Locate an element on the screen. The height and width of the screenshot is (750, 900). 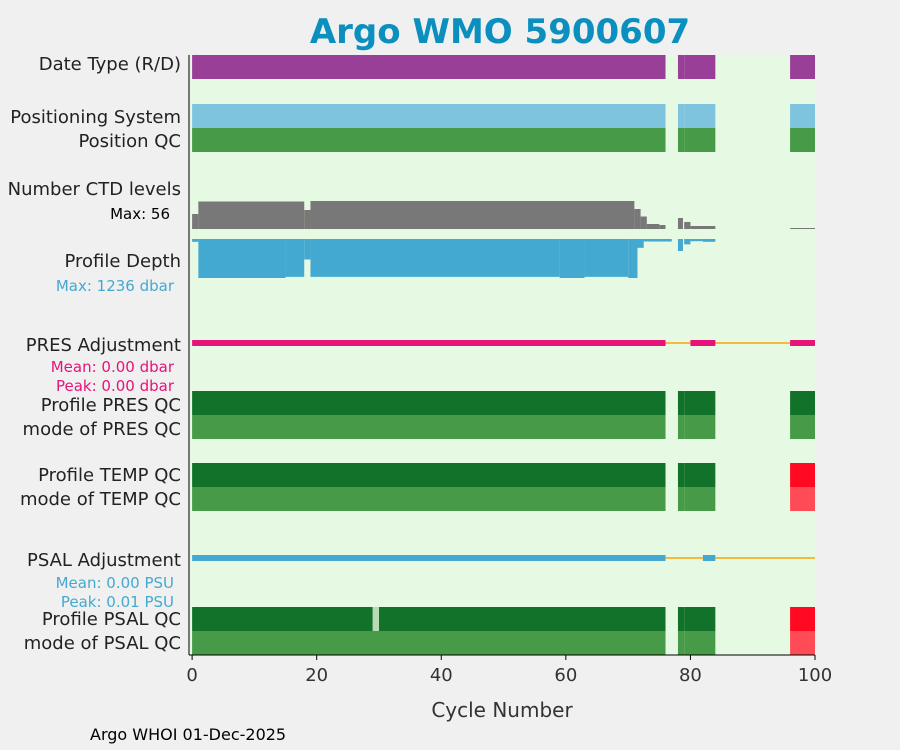
x-tick-label: 40 is located at coordinates (441, 675).